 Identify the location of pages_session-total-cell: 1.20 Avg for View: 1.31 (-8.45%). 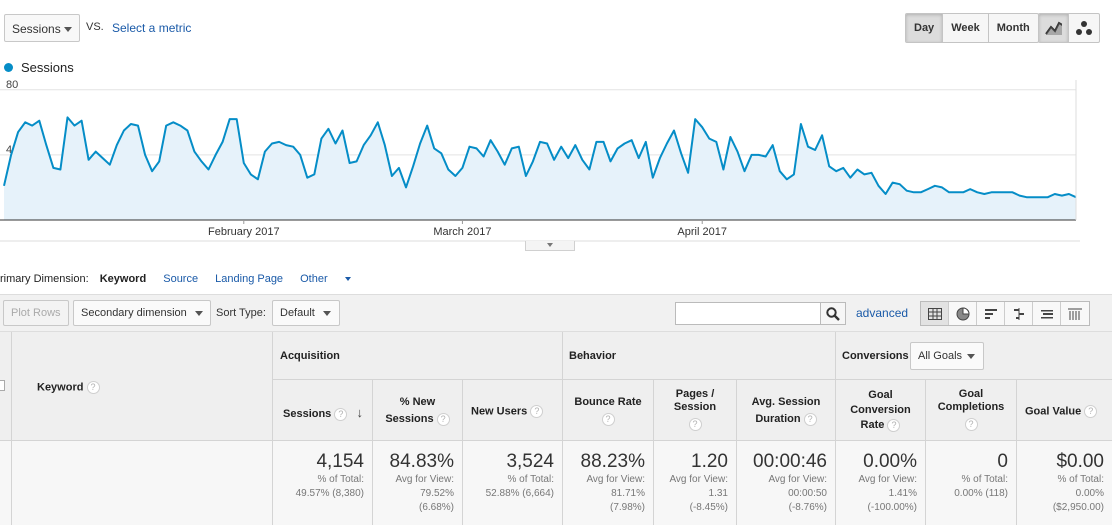
(695, 483).